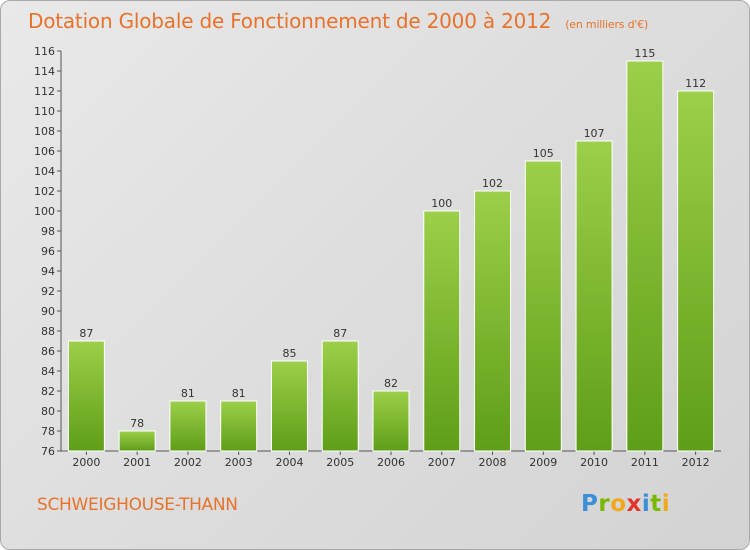 This screenshot has width=750, height=550. Describe the element at coordinates (391, 383) in the screenshot. I see `bar-value-label: 82` at that location.